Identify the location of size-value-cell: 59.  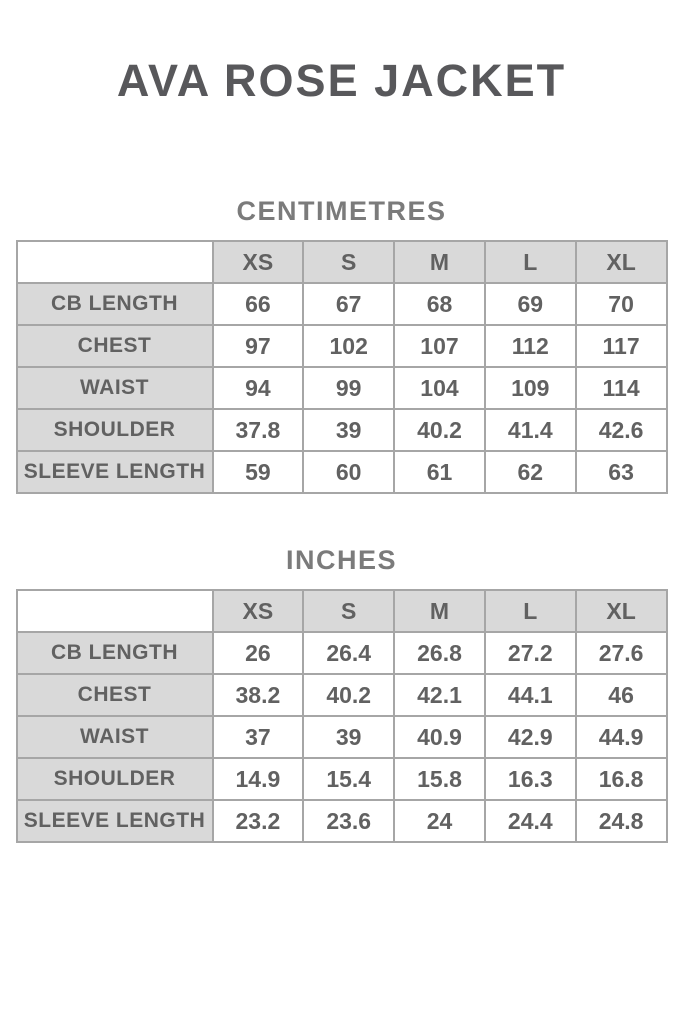
(258, 472).